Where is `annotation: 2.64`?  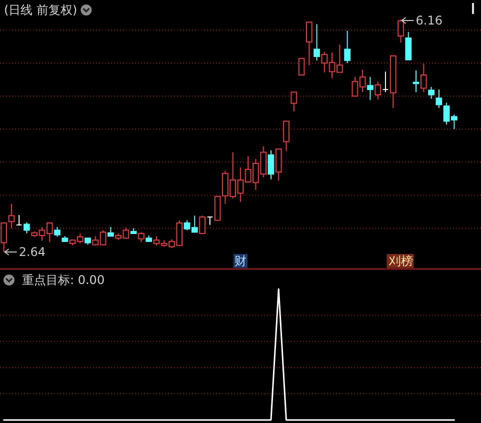
annotation: 2.64 is located at coordinates (32, 252).